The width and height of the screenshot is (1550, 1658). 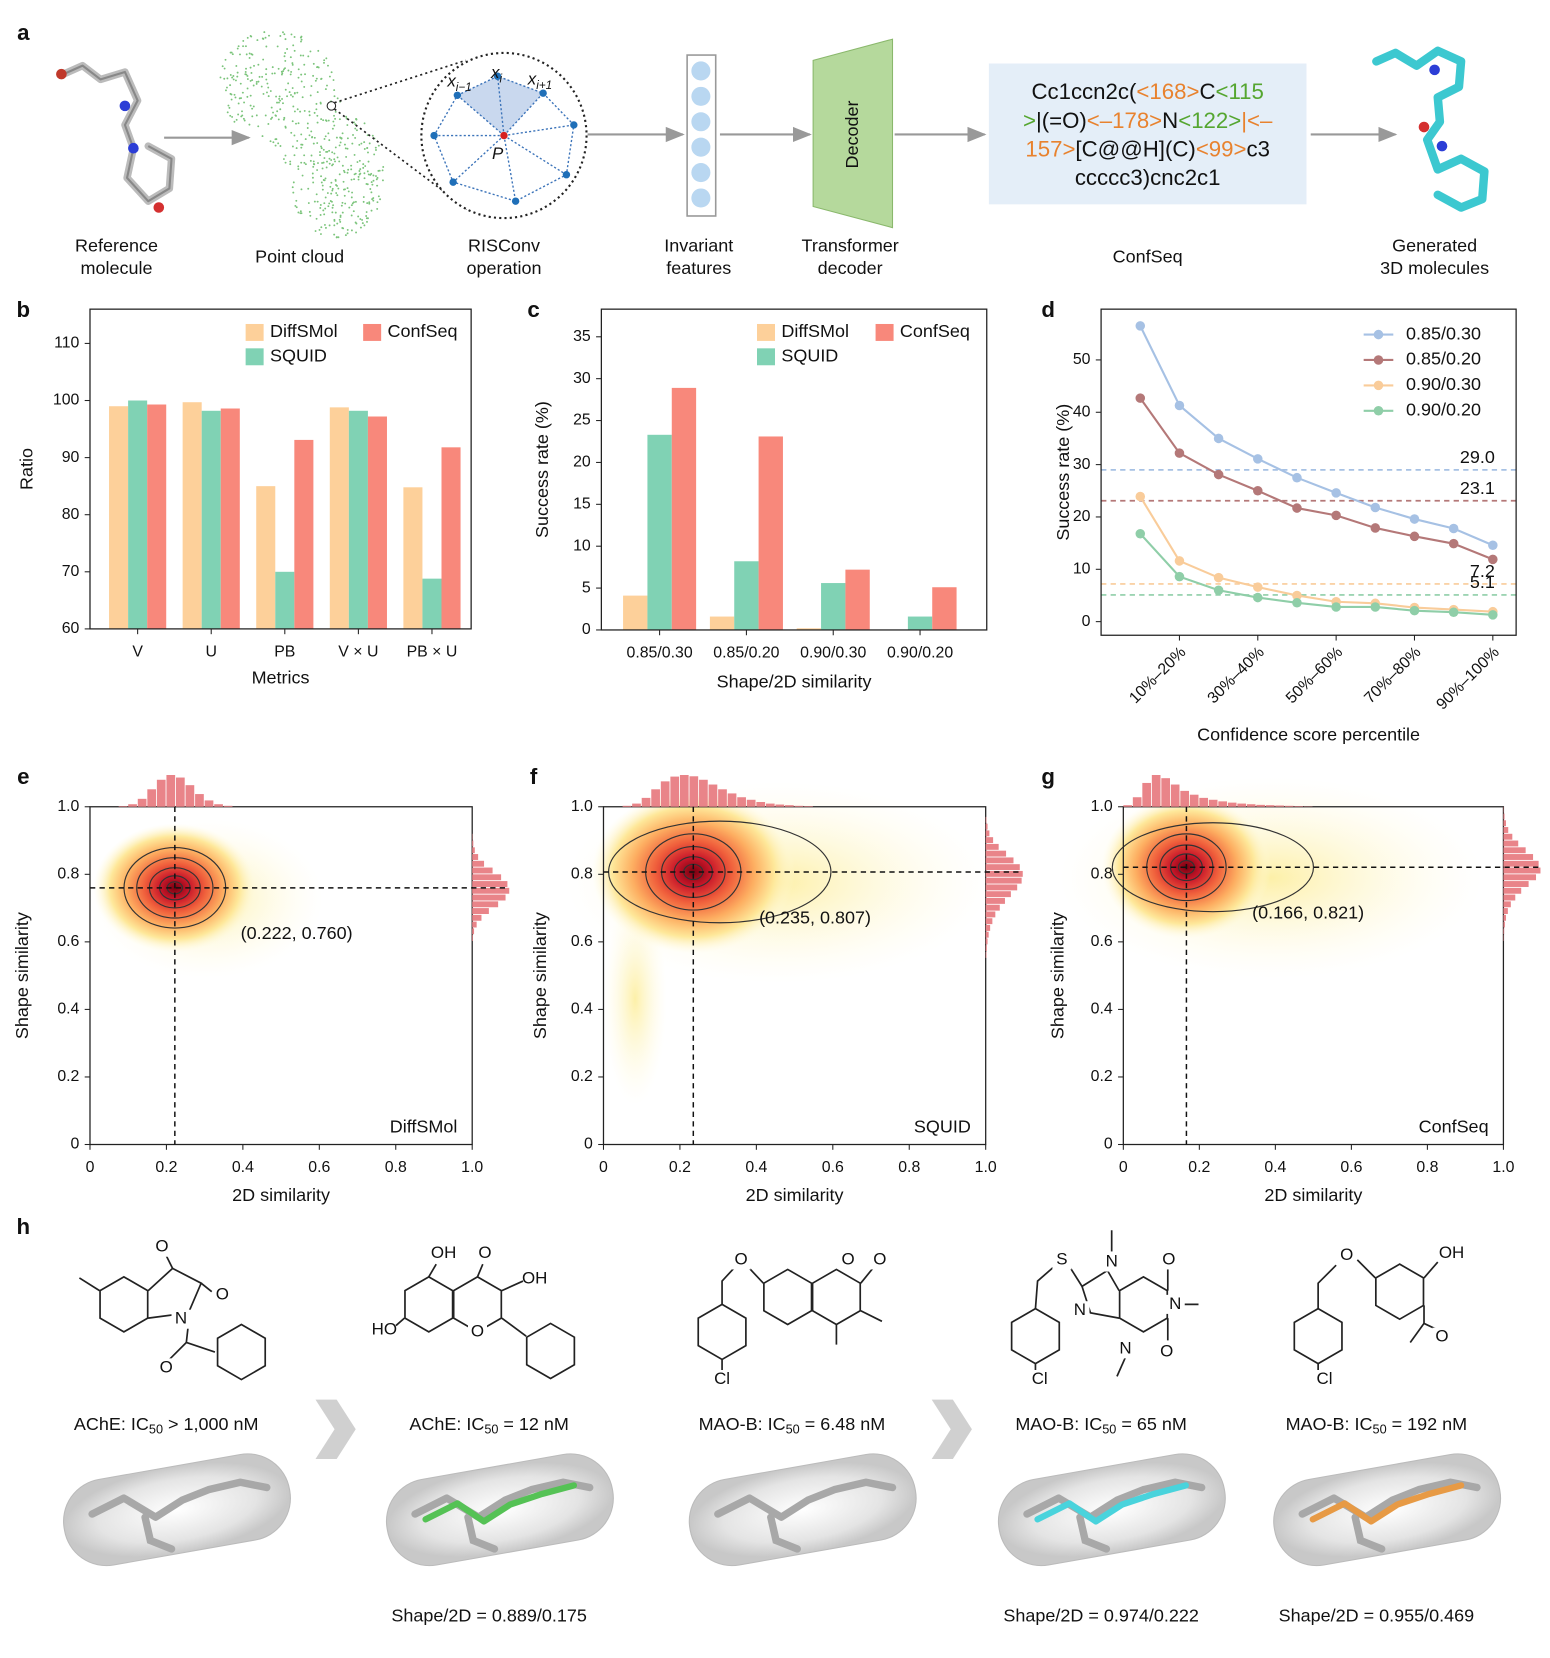 What do you see at coordinates (372, 332) in the screenshot?
I see `legend-swatch` at bounding box center [372, 332].